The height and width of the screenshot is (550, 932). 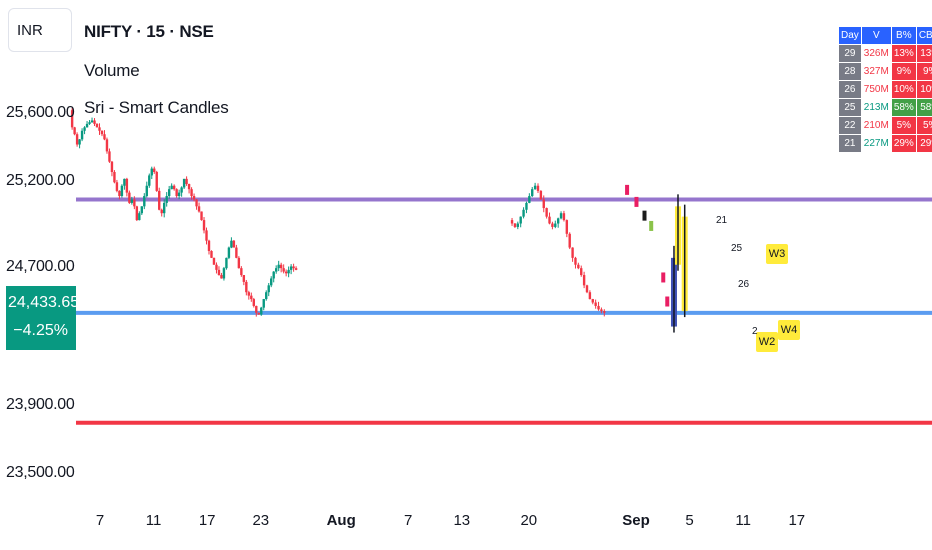 What do you see at coordinates (850, 71) in the screenshot?
I see `stats-day-cell: 28` at bounding box center [850, 71].